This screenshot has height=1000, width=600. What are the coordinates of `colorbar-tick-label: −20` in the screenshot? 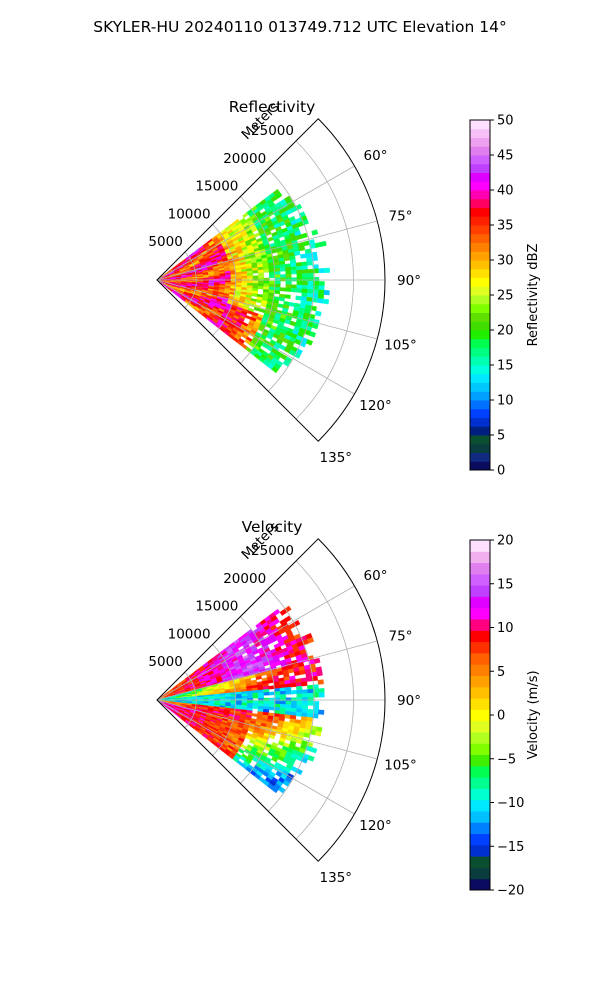 It's located at (510, 891).